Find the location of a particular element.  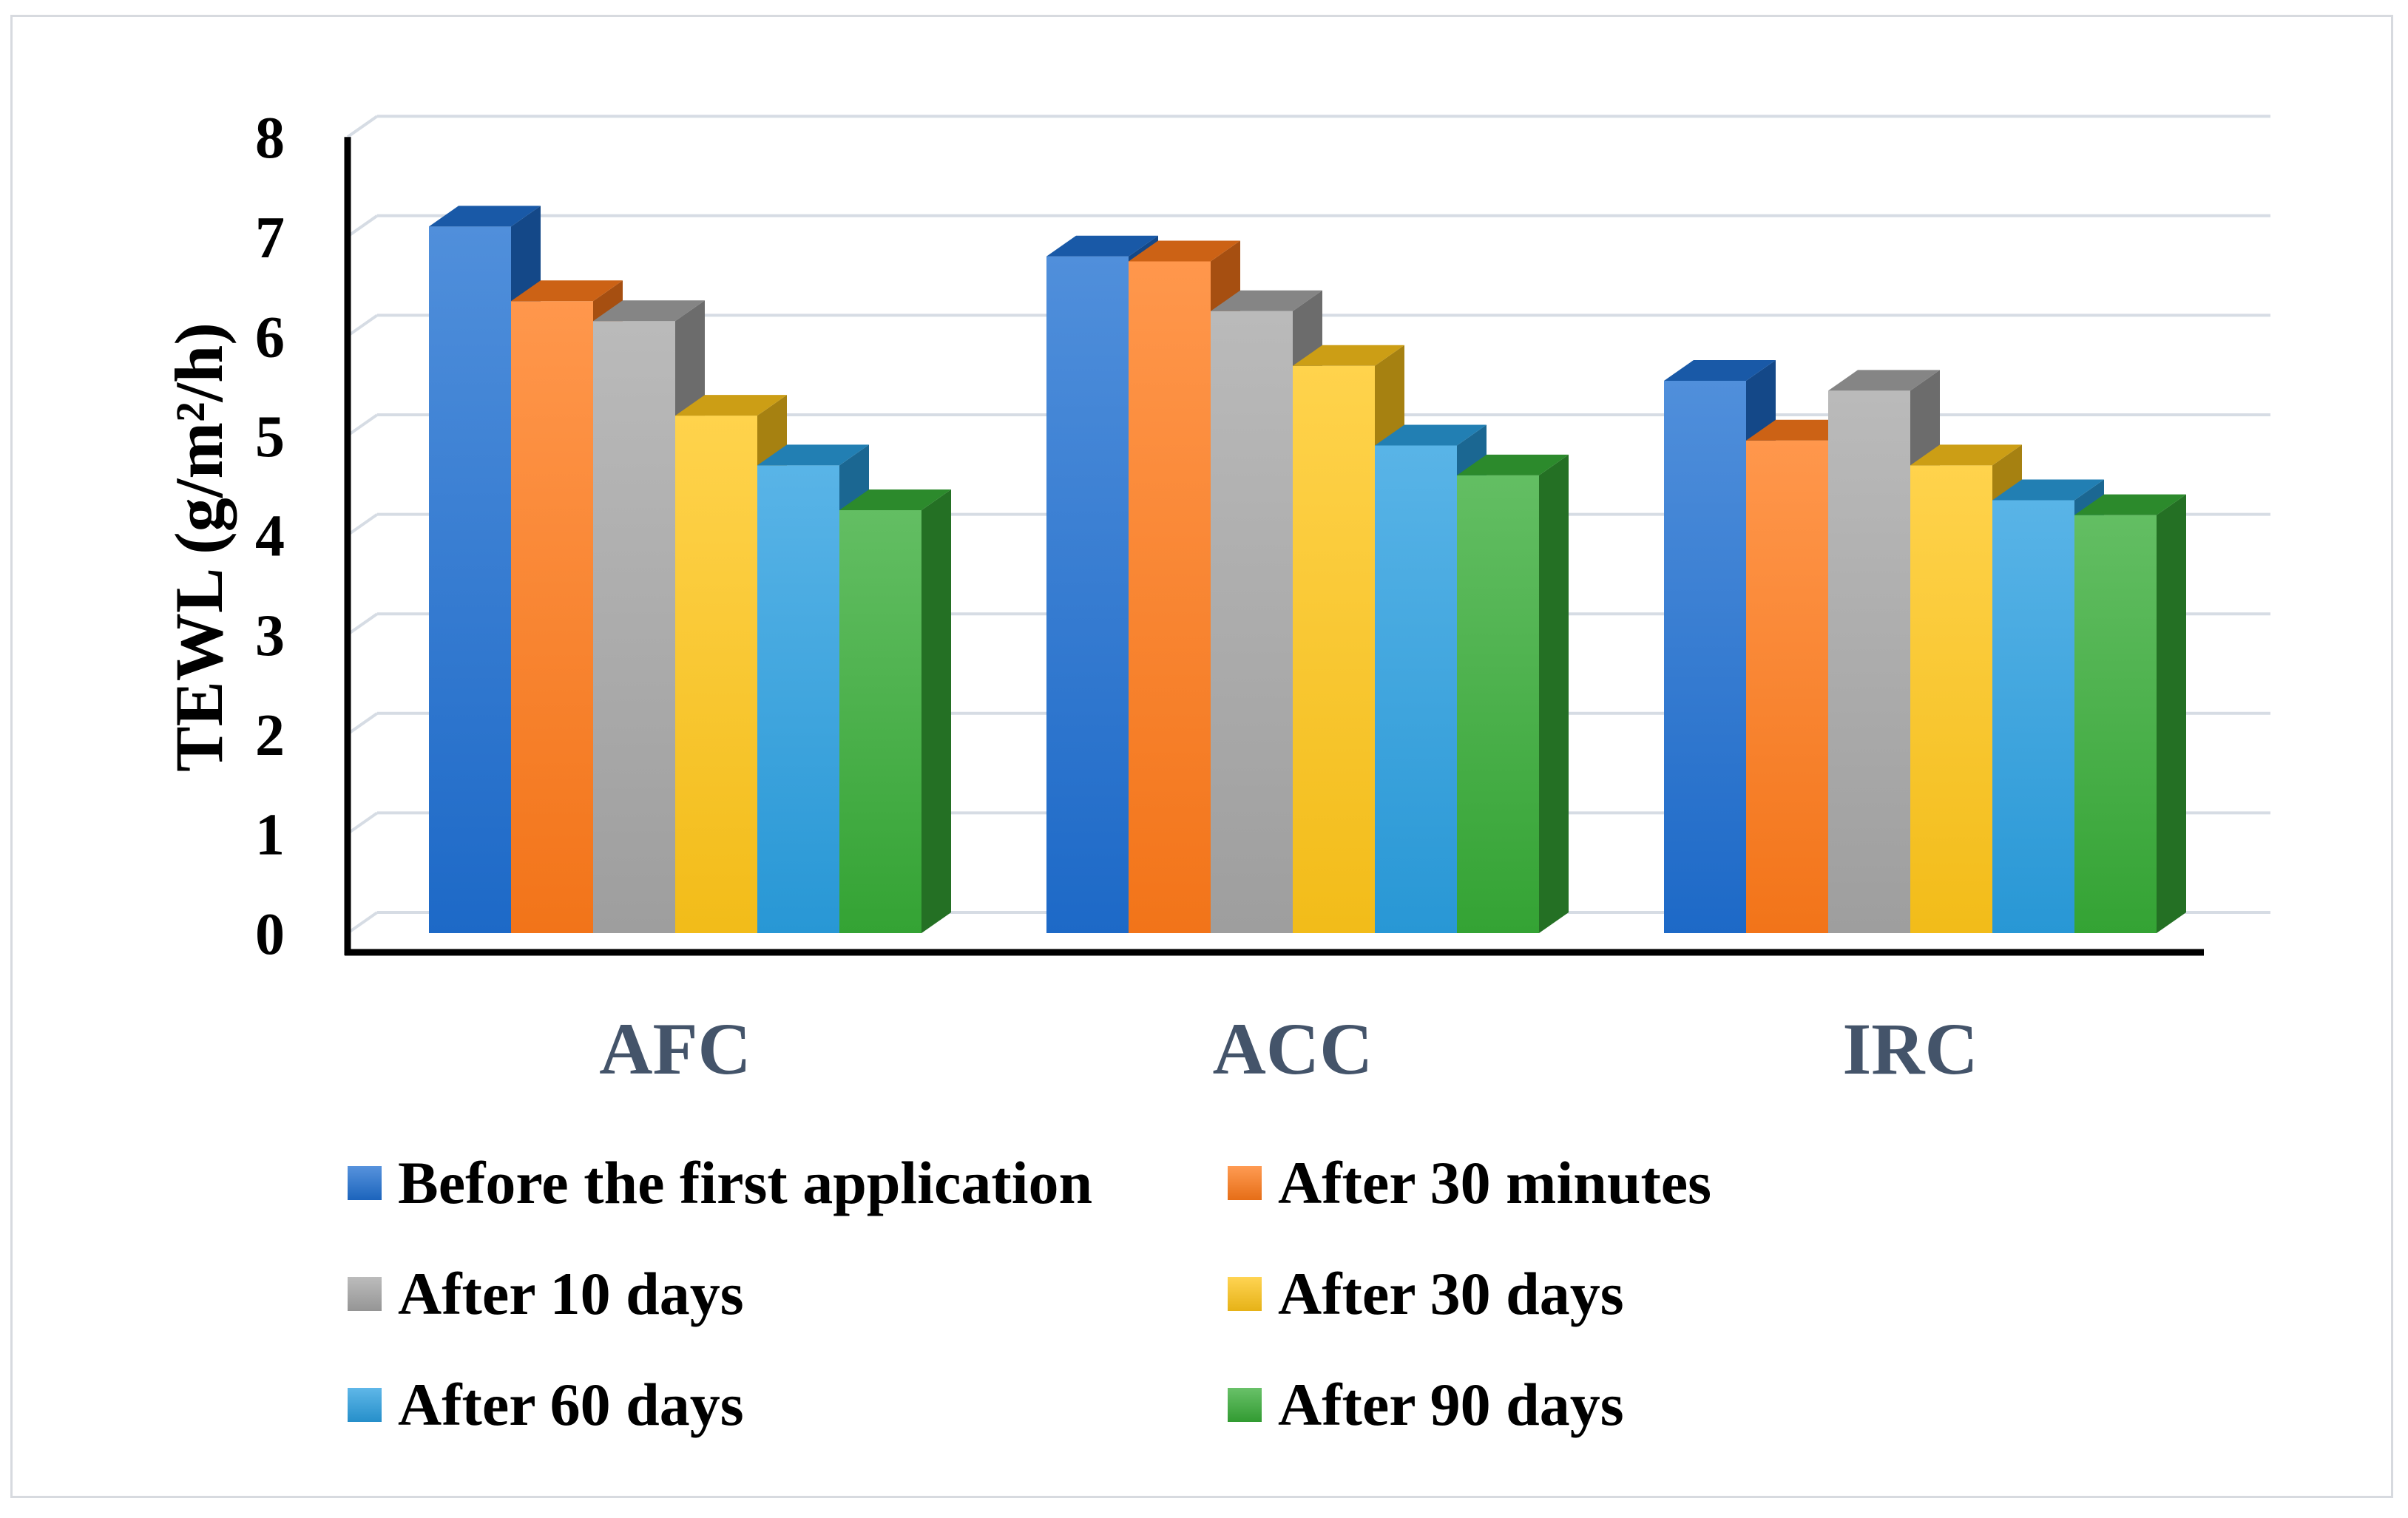

legend-item: After 60 days is located at coordinates (546, 1405).